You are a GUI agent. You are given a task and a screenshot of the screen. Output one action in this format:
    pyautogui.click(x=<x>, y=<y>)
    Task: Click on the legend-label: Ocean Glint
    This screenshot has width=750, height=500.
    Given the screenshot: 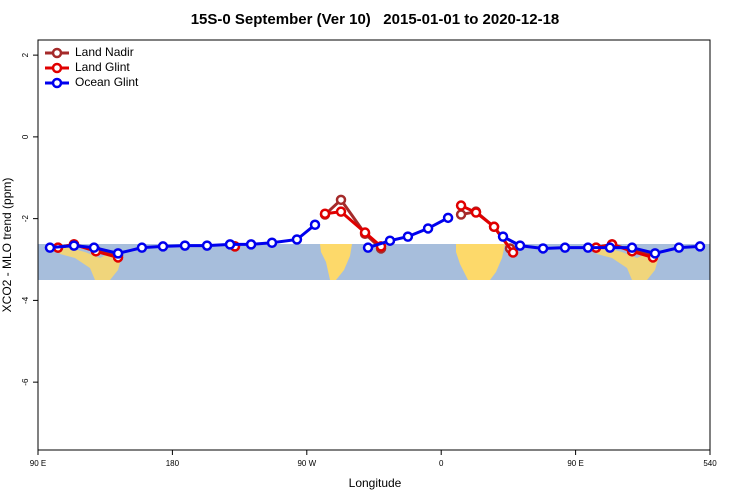 What is the action you would take?
    pyautogui.click(x=107, y=82)
    